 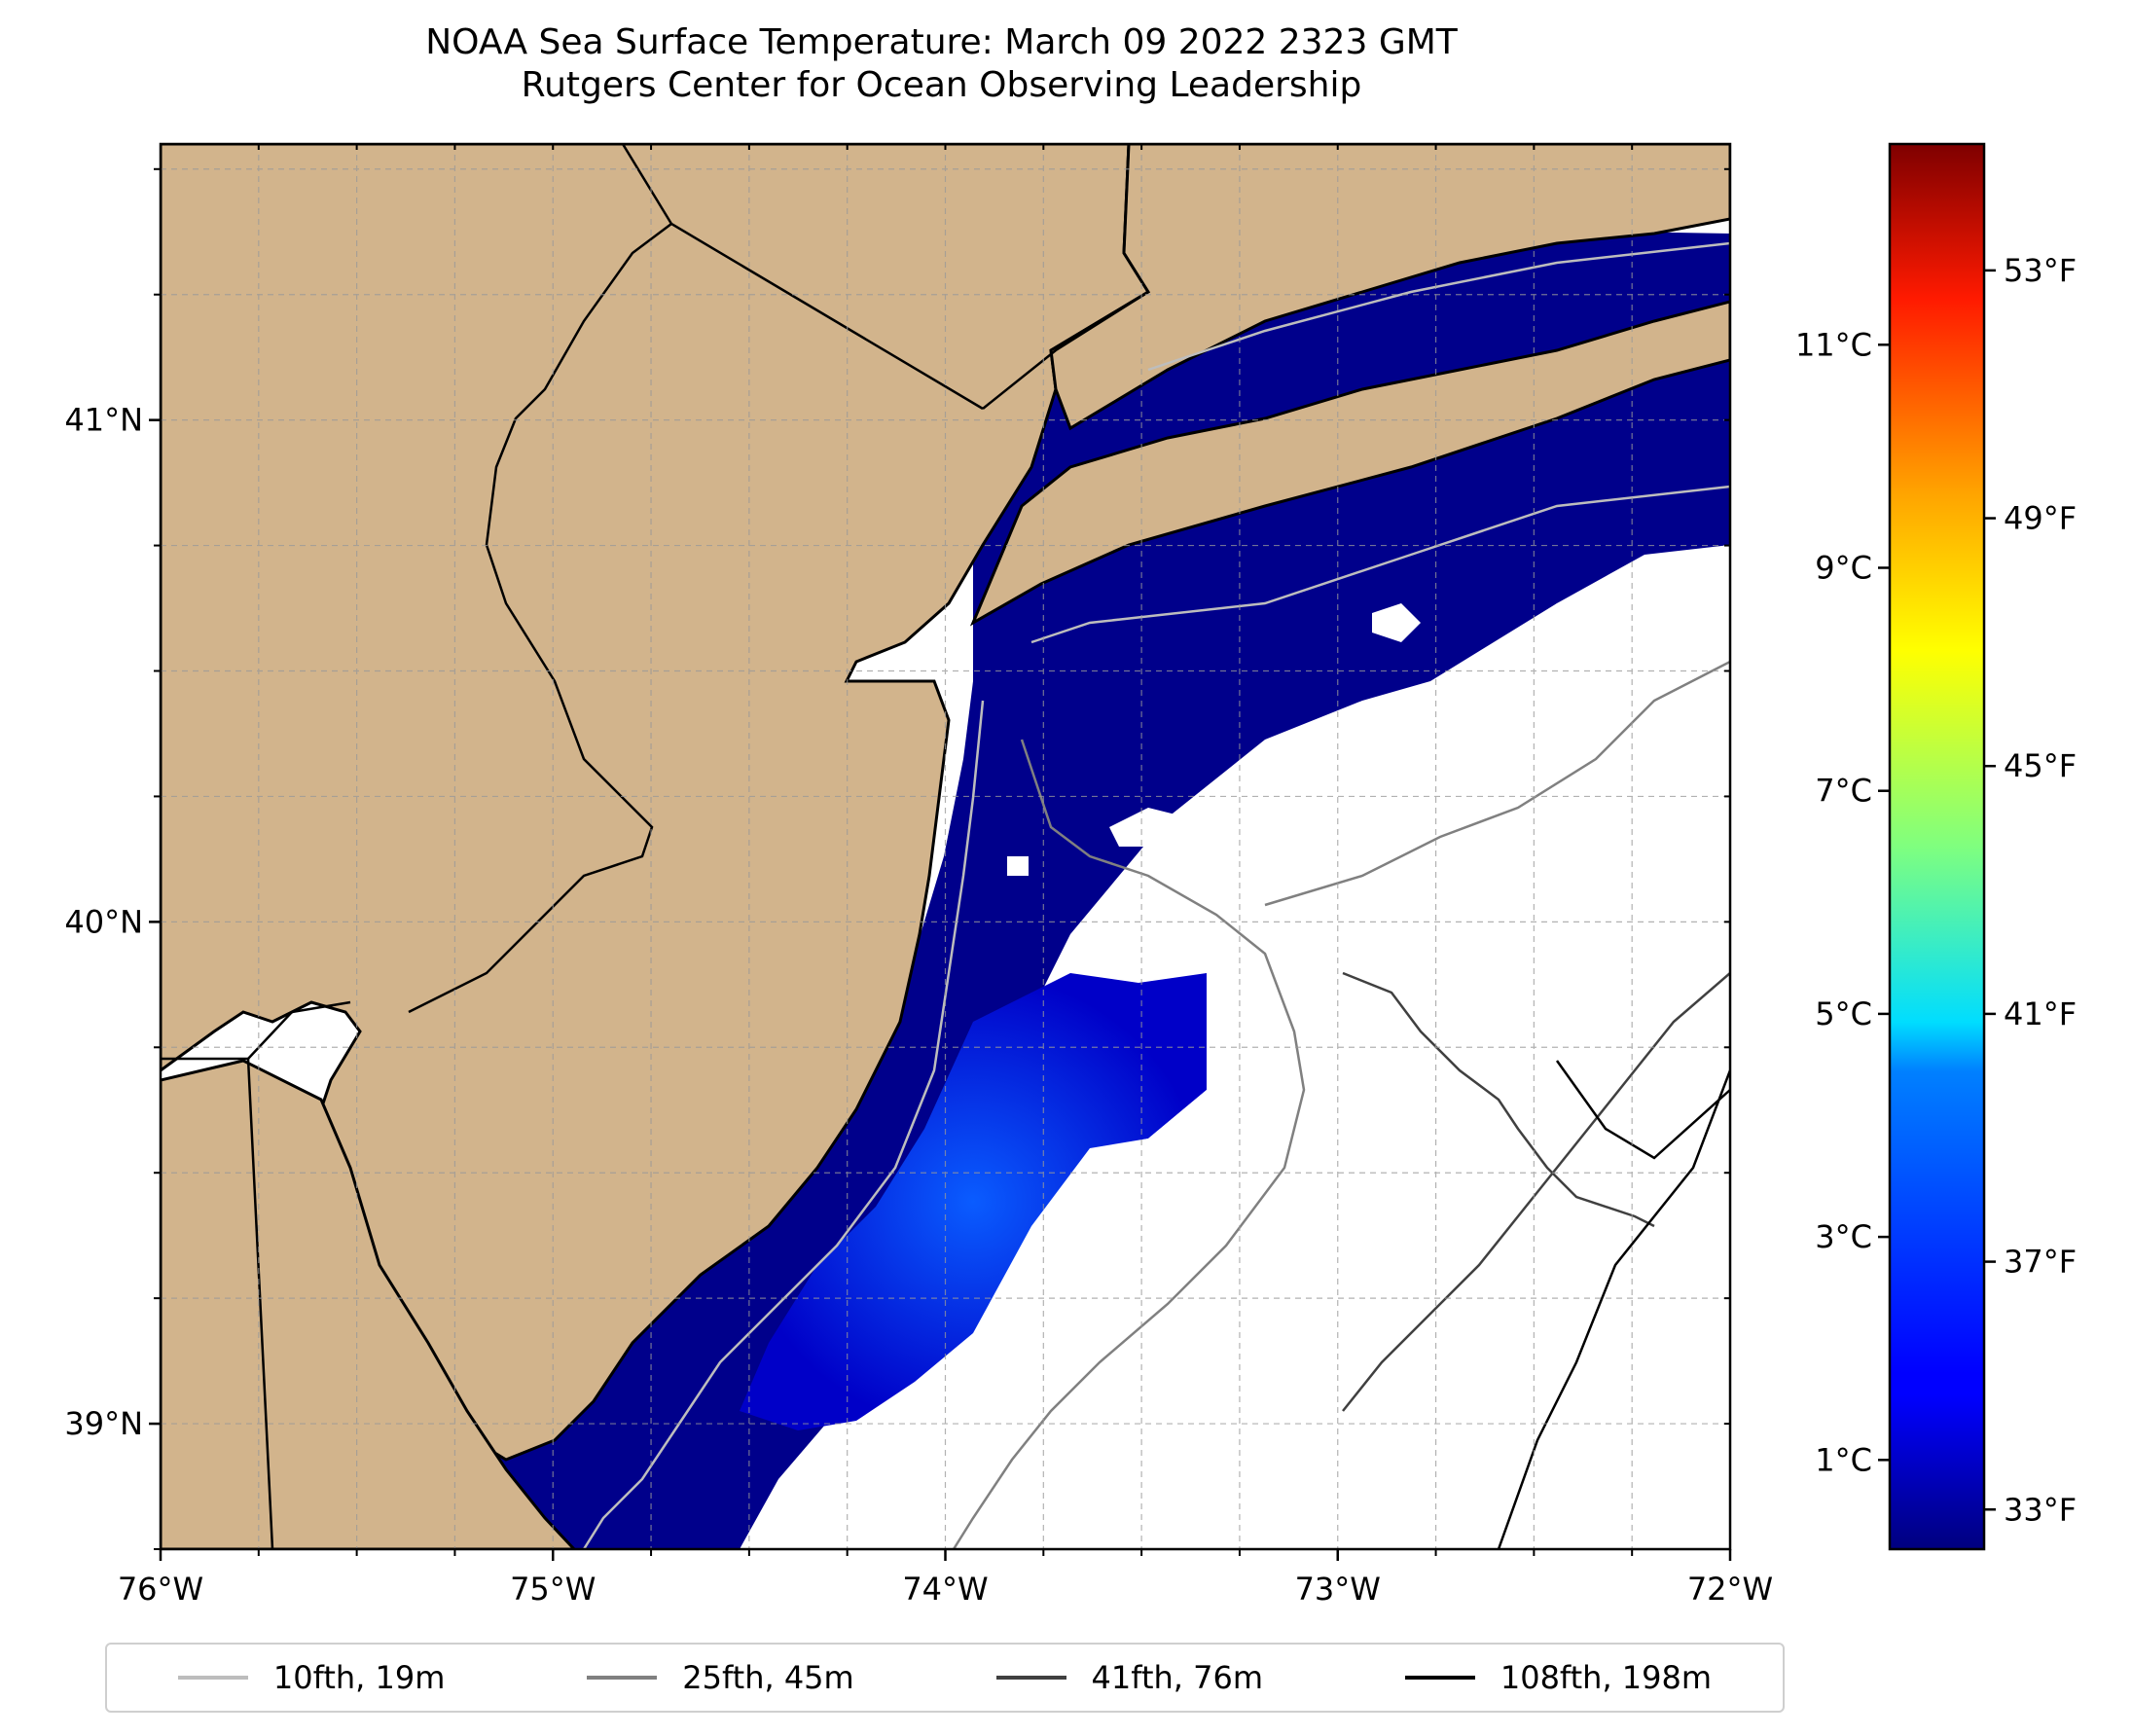 I want to click on legend-item: 41fth, 76m, so click(x=1130, y=1678).